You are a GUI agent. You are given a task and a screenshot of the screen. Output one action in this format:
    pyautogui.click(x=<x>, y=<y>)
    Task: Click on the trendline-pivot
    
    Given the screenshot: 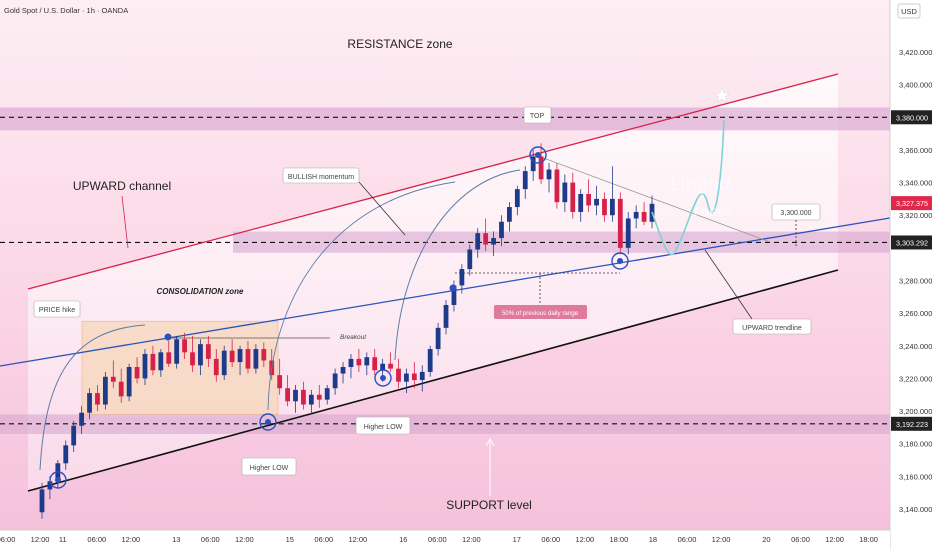 What is the action you would take?
    pyautogui.click(x=620, y=261)
    